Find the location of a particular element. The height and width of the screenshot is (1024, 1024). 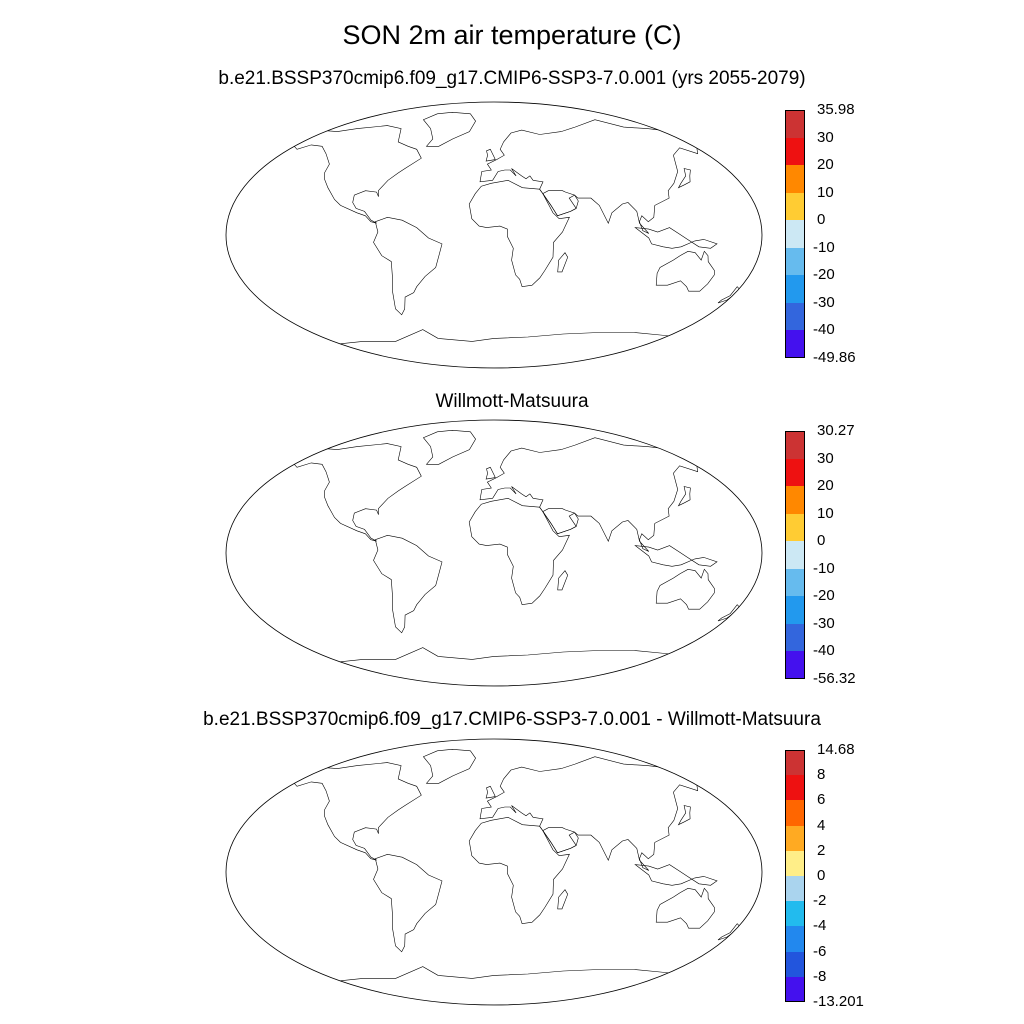

colorbar-1-tick-label: -49.86 is located at coordinates (834, 357).